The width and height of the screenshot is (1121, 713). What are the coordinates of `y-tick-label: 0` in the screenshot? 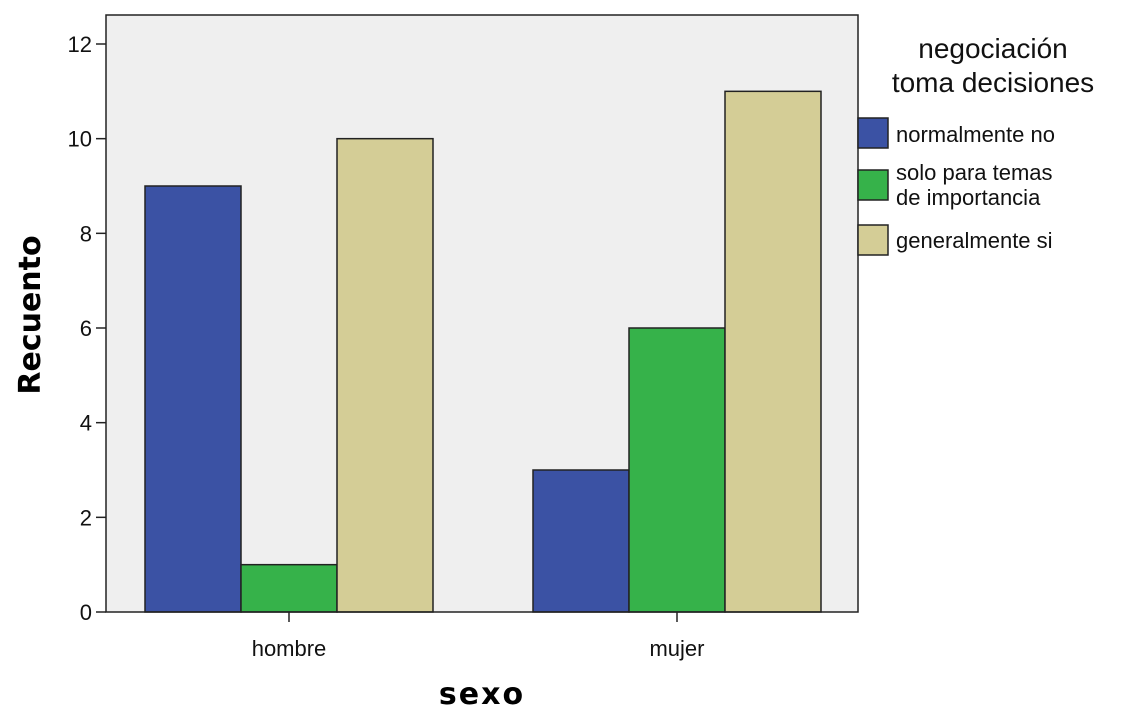 It's located at (86, 612).